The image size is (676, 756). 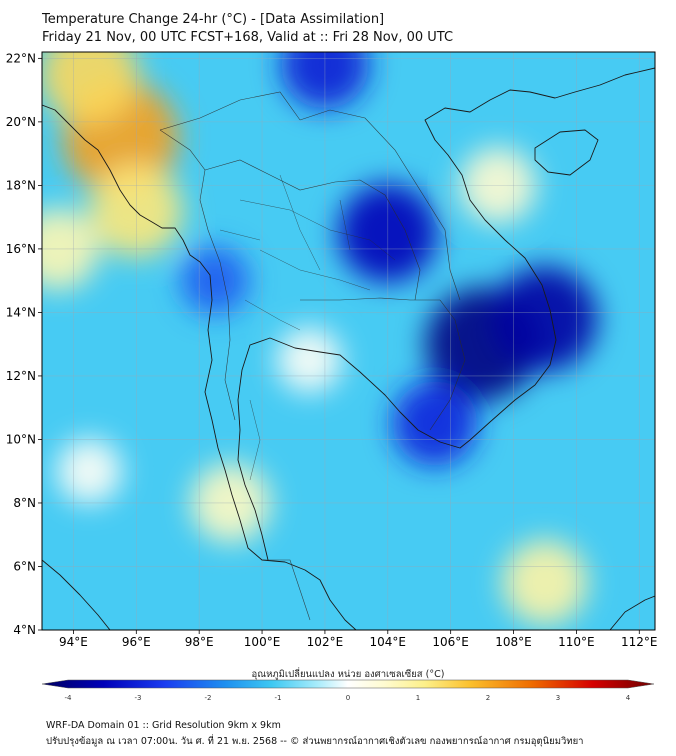 I want to click on border-malaysia, so click(x=286, y=590).